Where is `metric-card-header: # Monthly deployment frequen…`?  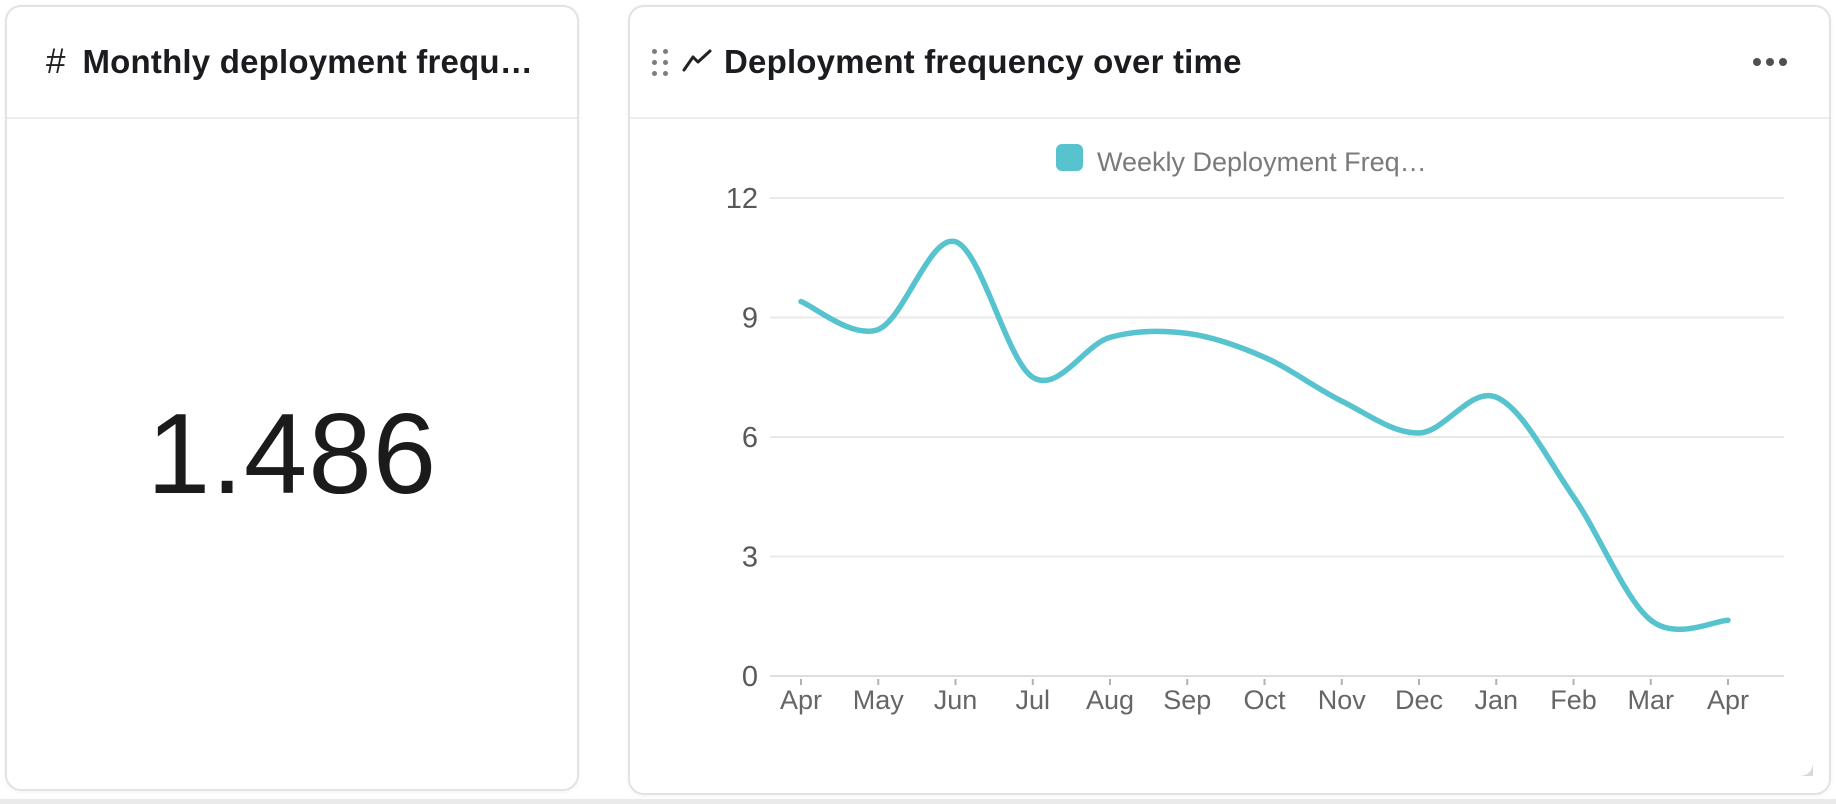
metric-card-header: # Monthly deployment frequen… is located at coordinates (292, 63).